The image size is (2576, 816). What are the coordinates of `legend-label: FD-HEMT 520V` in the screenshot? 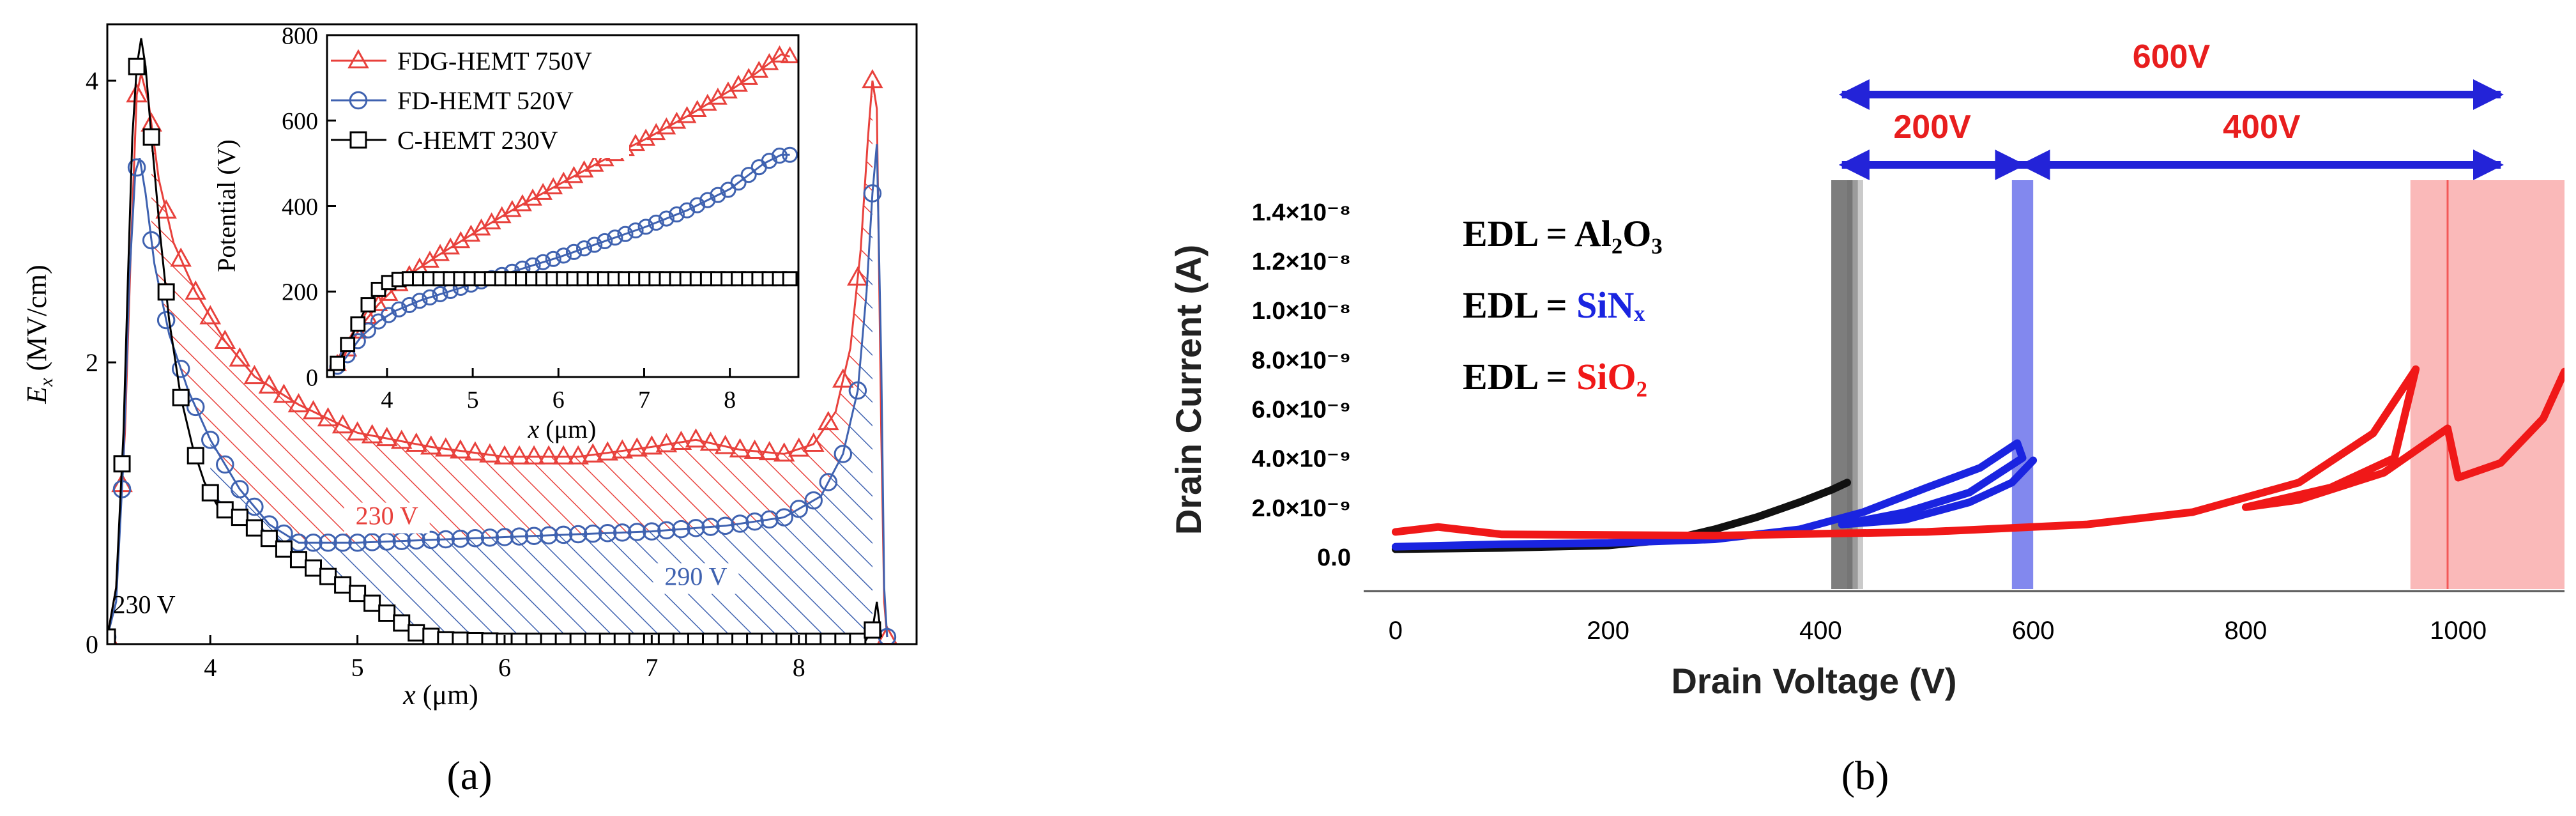 It's located at (486, 100).